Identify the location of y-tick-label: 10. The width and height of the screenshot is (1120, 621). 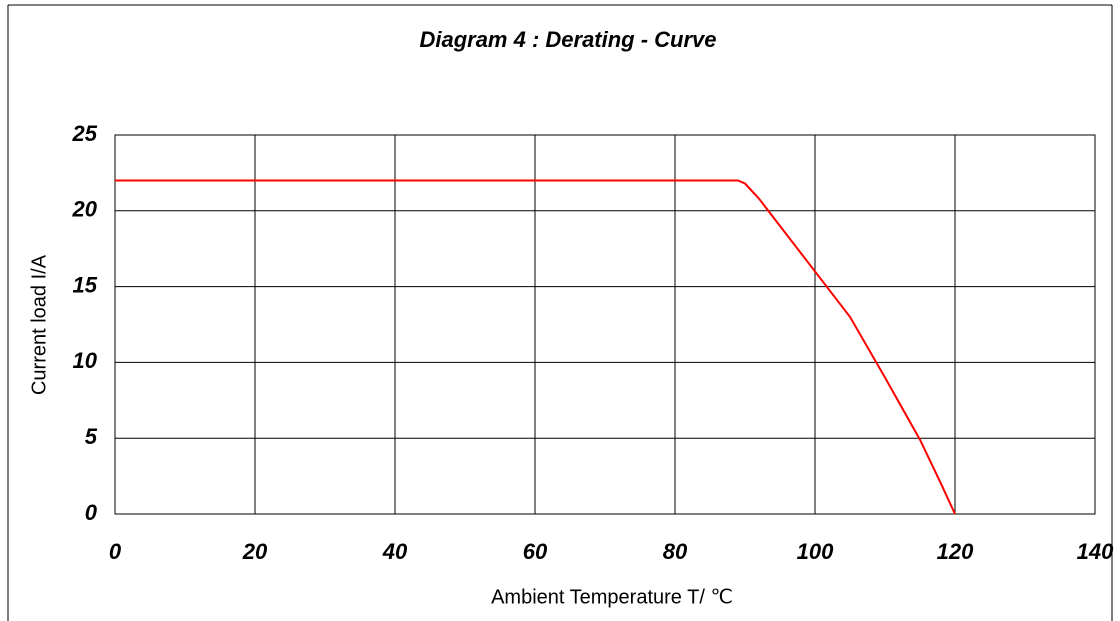
(85, 360).